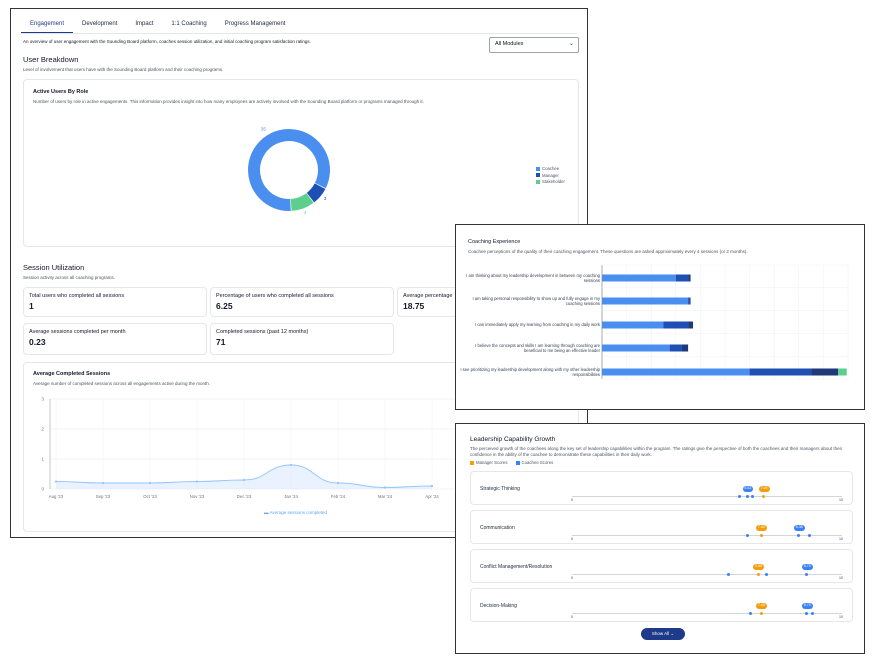  What do you see at coordinates (42, 459) in the screenshot?
I see `y-tick-label: 1` at bounding box center [42, 459].